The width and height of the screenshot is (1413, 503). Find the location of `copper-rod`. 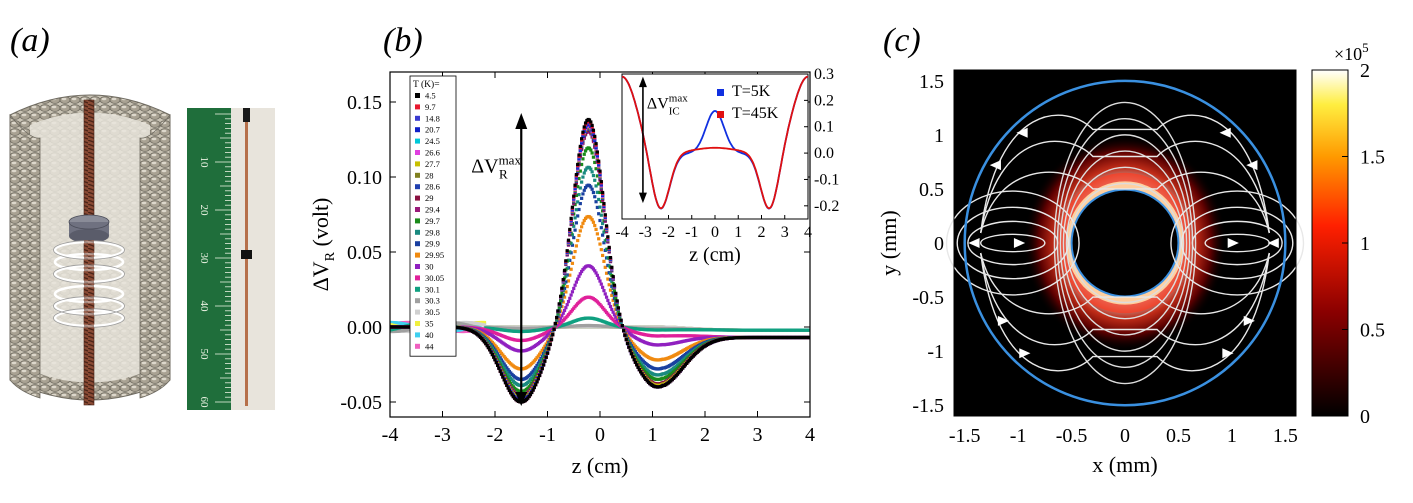

copper-rod is located at coordinates (246, 261).